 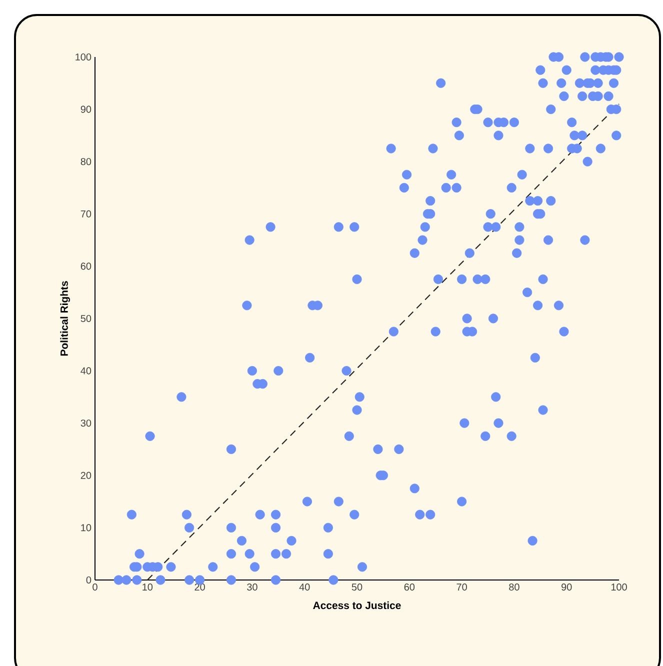 What do you see at coordinates (357, 605) in the screenshot?
I see `x-axis-title: Access to Justice` at bounding box center [357, 605].